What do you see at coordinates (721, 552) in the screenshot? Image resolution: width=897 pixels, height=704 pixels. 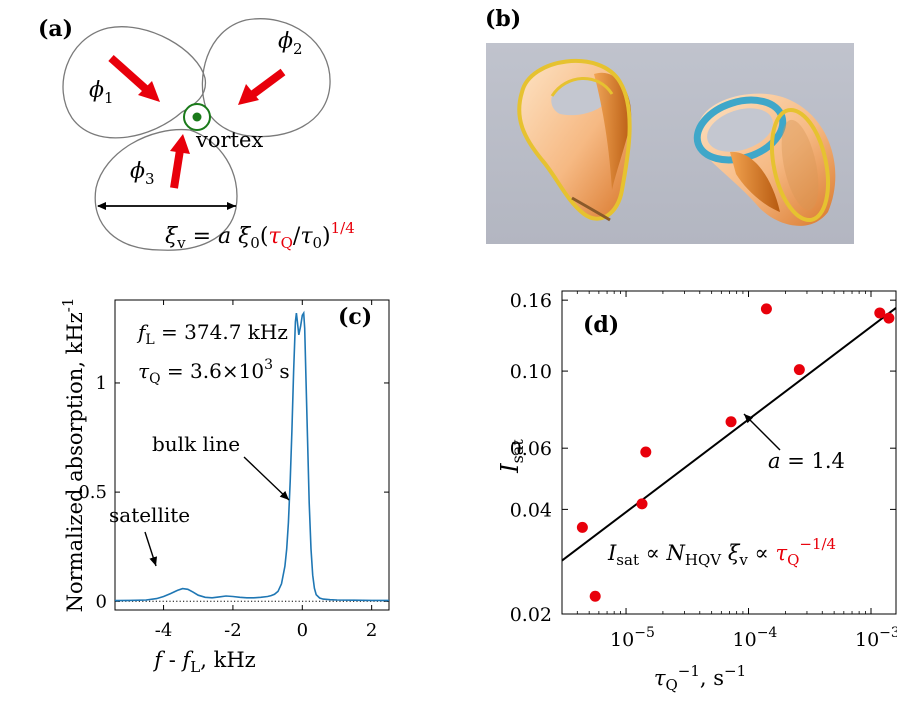 I see `scaling-law: Isat ∝ NHQV ξv ∝ τQ−1/4` at bounding box center [721, 552].